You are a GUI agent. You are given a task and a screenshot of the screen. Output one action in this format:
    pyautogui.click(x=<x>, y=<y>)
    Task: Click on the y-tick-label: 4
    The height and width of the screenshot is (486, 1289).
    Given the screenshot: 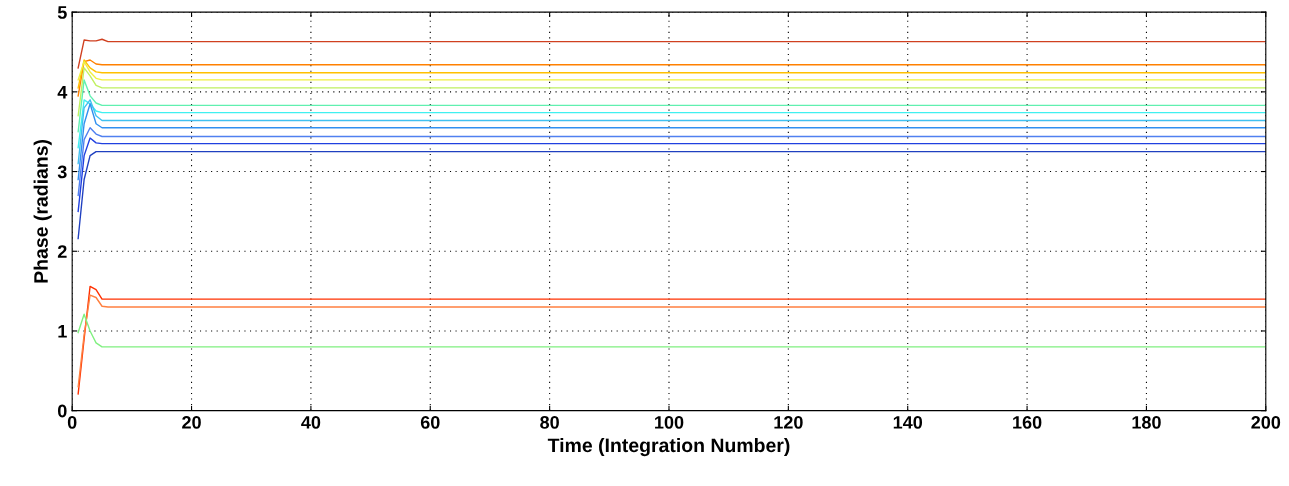 What is the action you would take?
    pyautogui.click(x=62, y=92)
    